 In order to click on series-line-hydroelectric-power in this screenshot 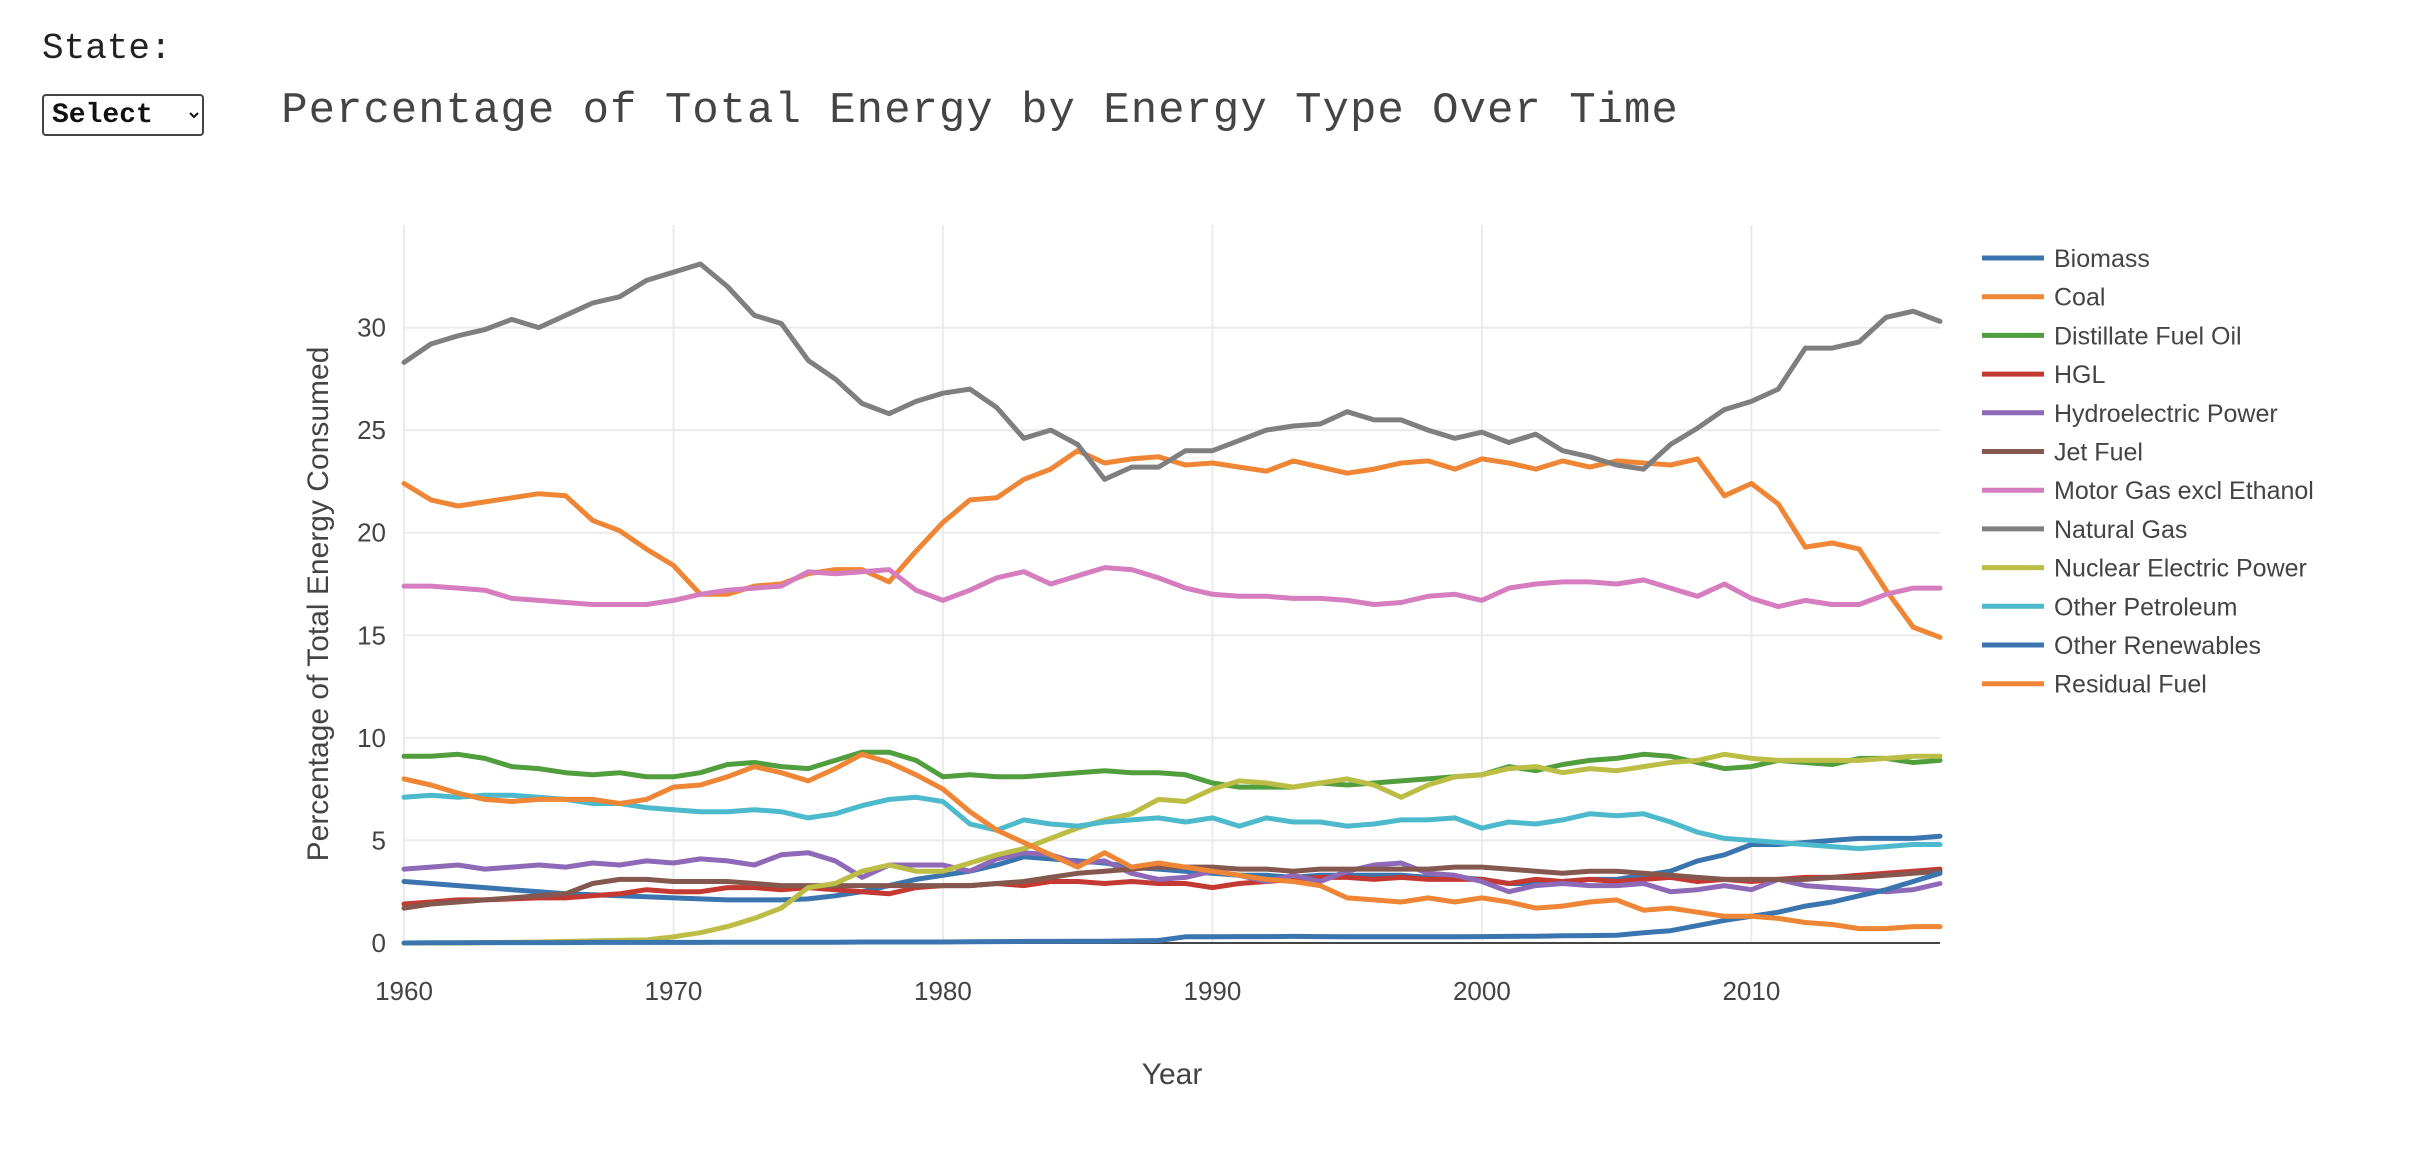, I will do `click(1172, 872)`.